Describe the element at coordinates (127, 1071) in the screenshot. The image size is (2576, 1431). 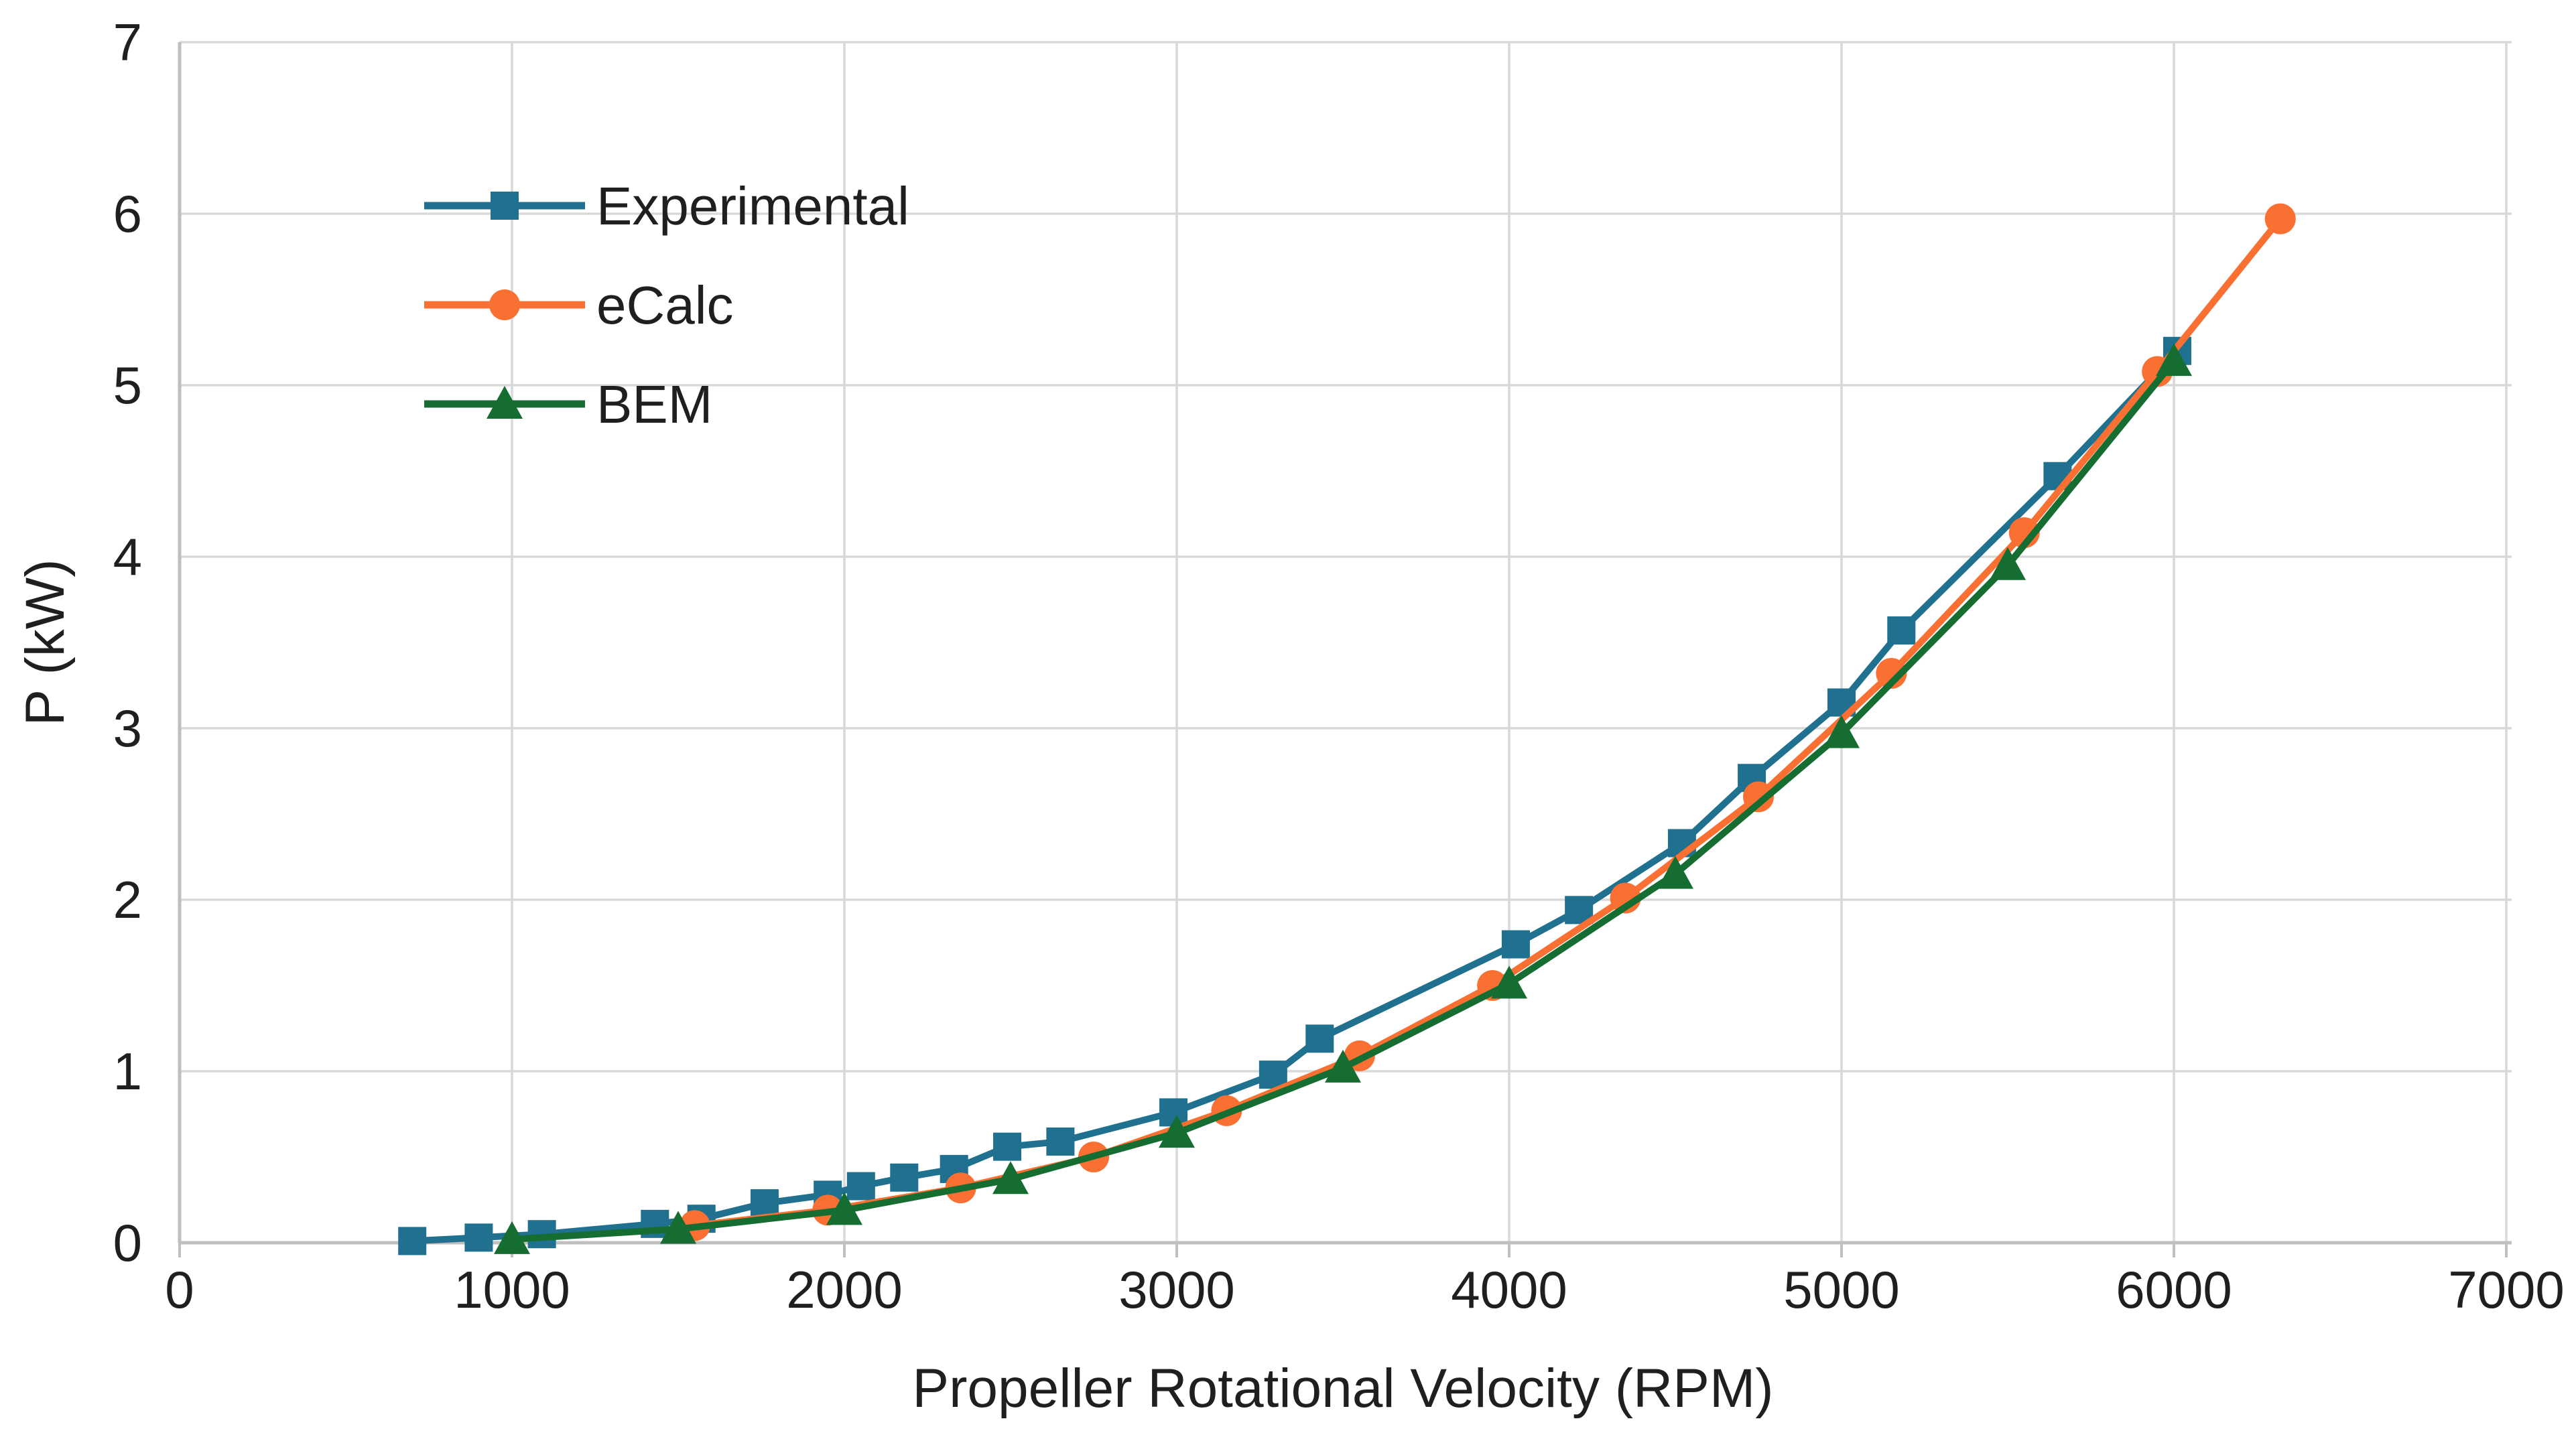
I see `y-tick-label-1: 1` at that location.